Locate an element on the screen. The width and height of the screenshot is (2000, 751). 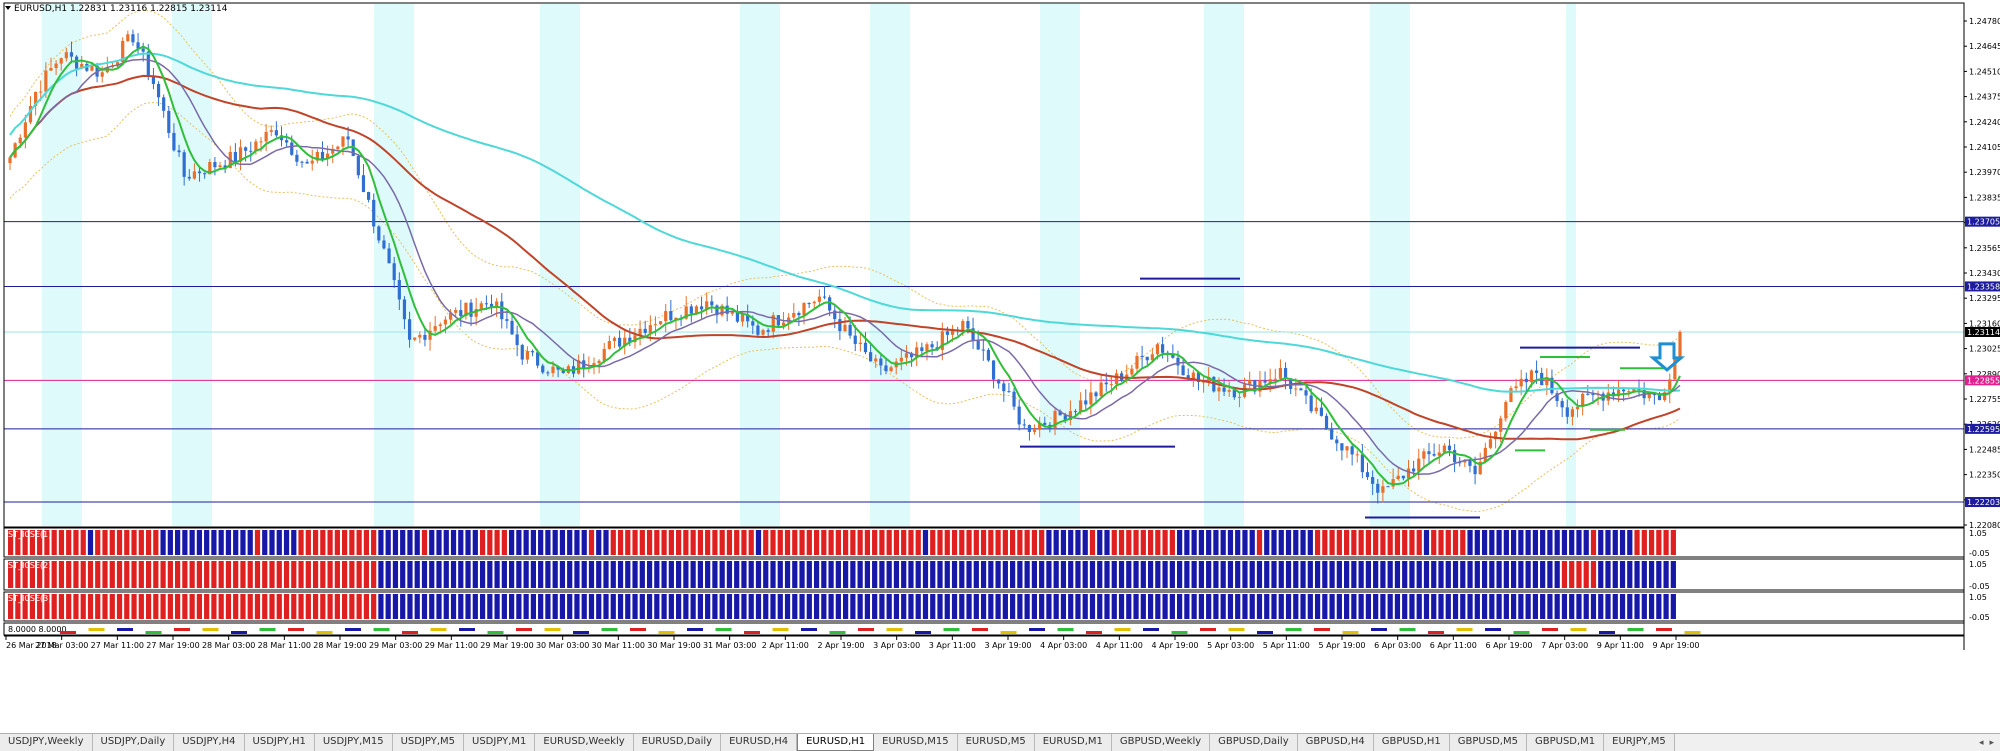
tab-gbpusd-m5: GBPUSD,M5 is located at coordinates (1488, 742).